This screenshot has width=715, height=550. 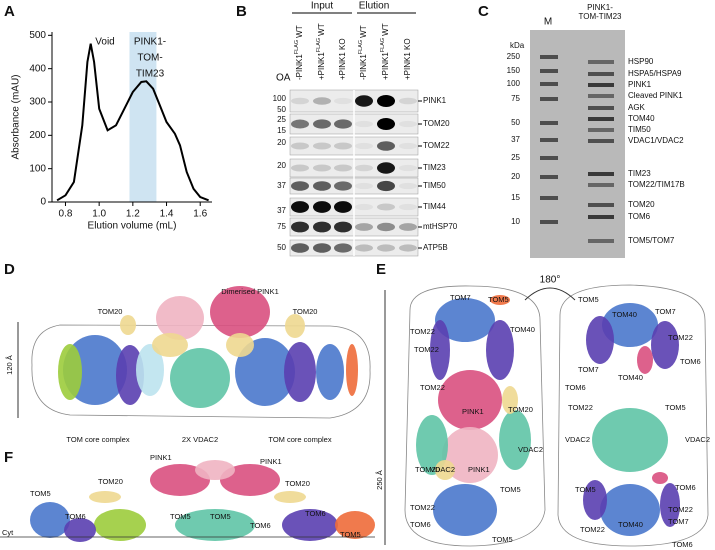 I want to click on lane-tail: WT, so click(x=385, y=29).